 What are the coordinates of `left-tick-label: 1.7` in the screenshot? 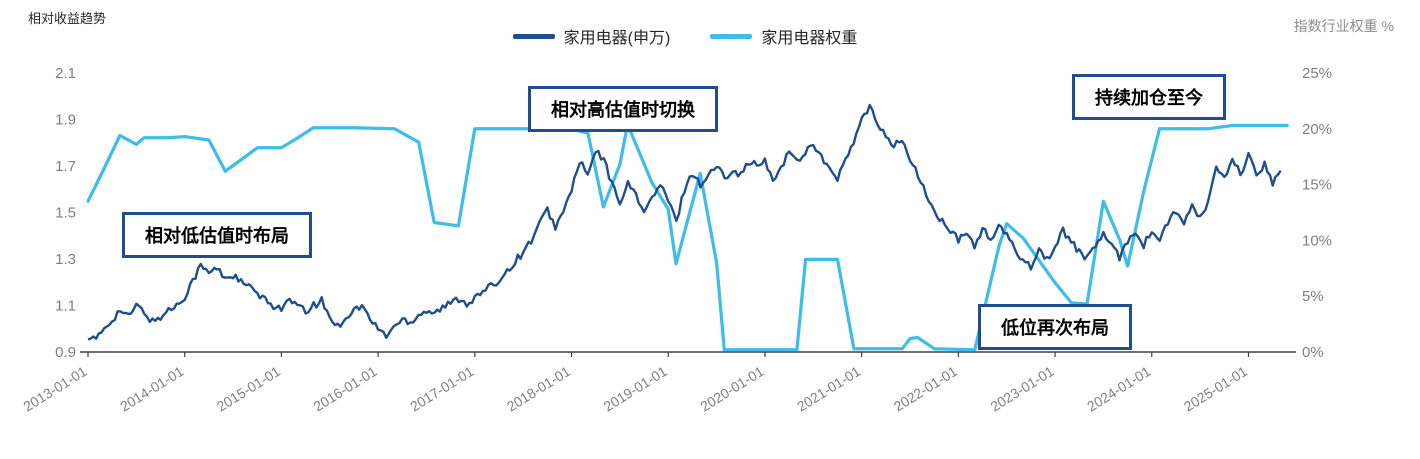 It's located at (65, 166).